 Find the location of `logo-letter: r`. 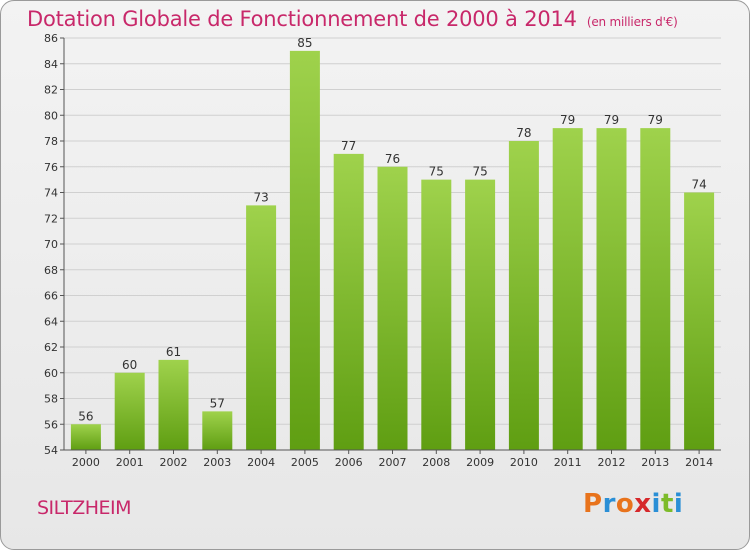

logo-letter: r is located at coordinates (609, 504).